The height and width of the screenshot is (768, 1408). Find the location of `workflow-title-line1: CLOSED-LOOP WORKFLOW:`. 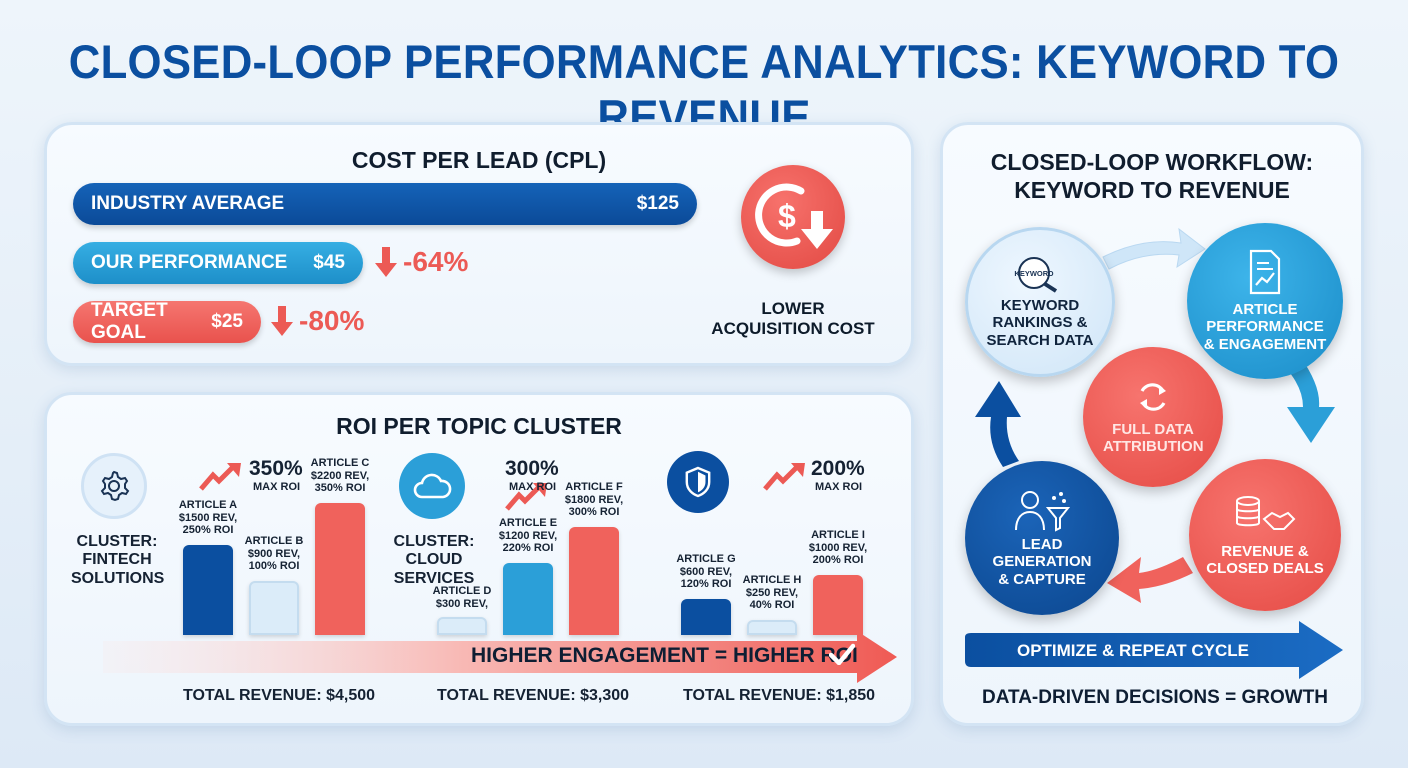

workflow-title-line1: CLOSED-LOOP WORKFLOW: is located at coordinates (1152, 162).